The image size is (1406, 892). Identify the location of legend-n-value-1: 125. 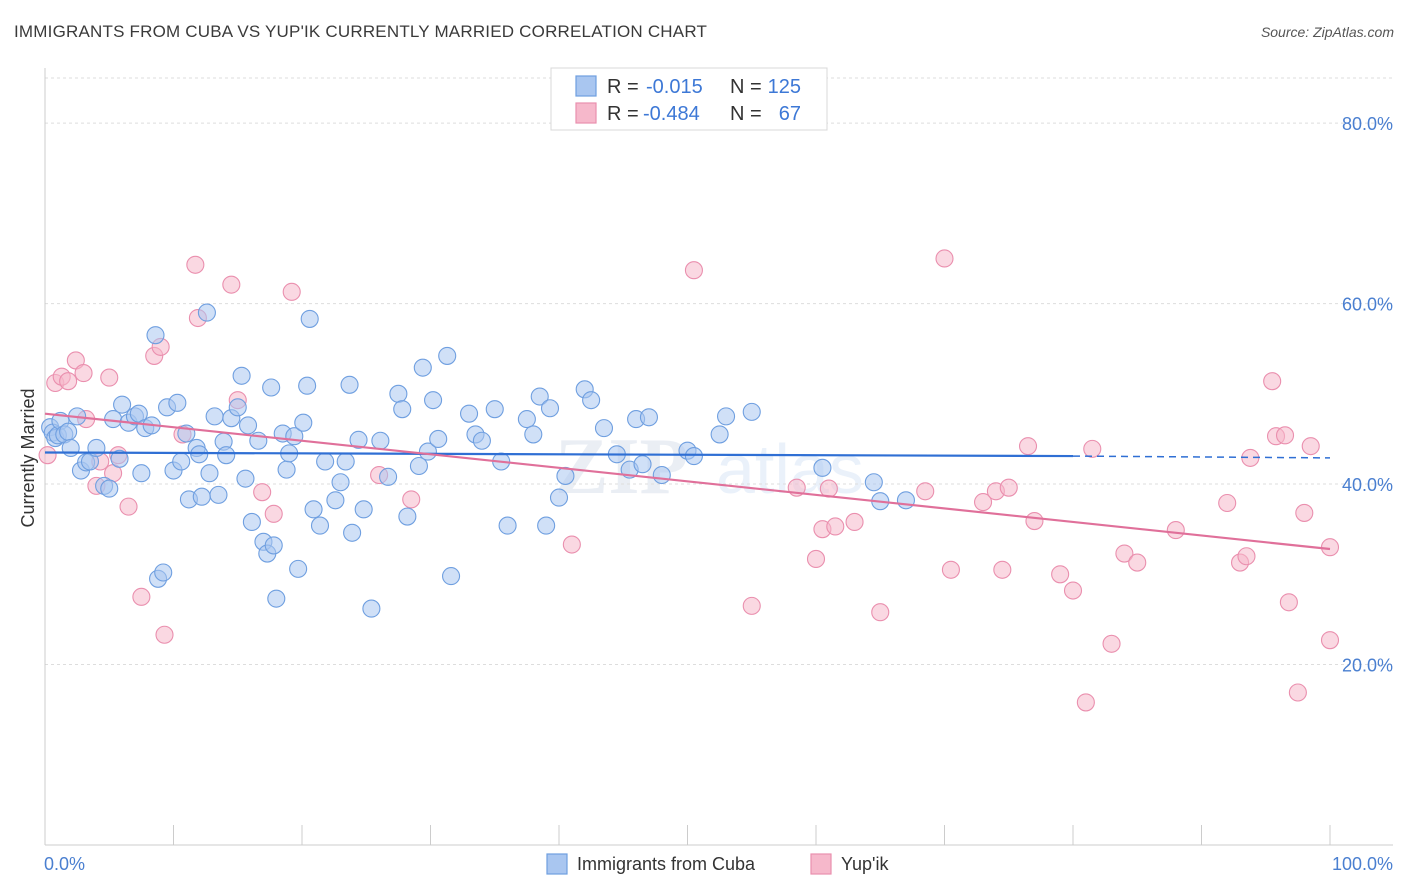
(784, 87).